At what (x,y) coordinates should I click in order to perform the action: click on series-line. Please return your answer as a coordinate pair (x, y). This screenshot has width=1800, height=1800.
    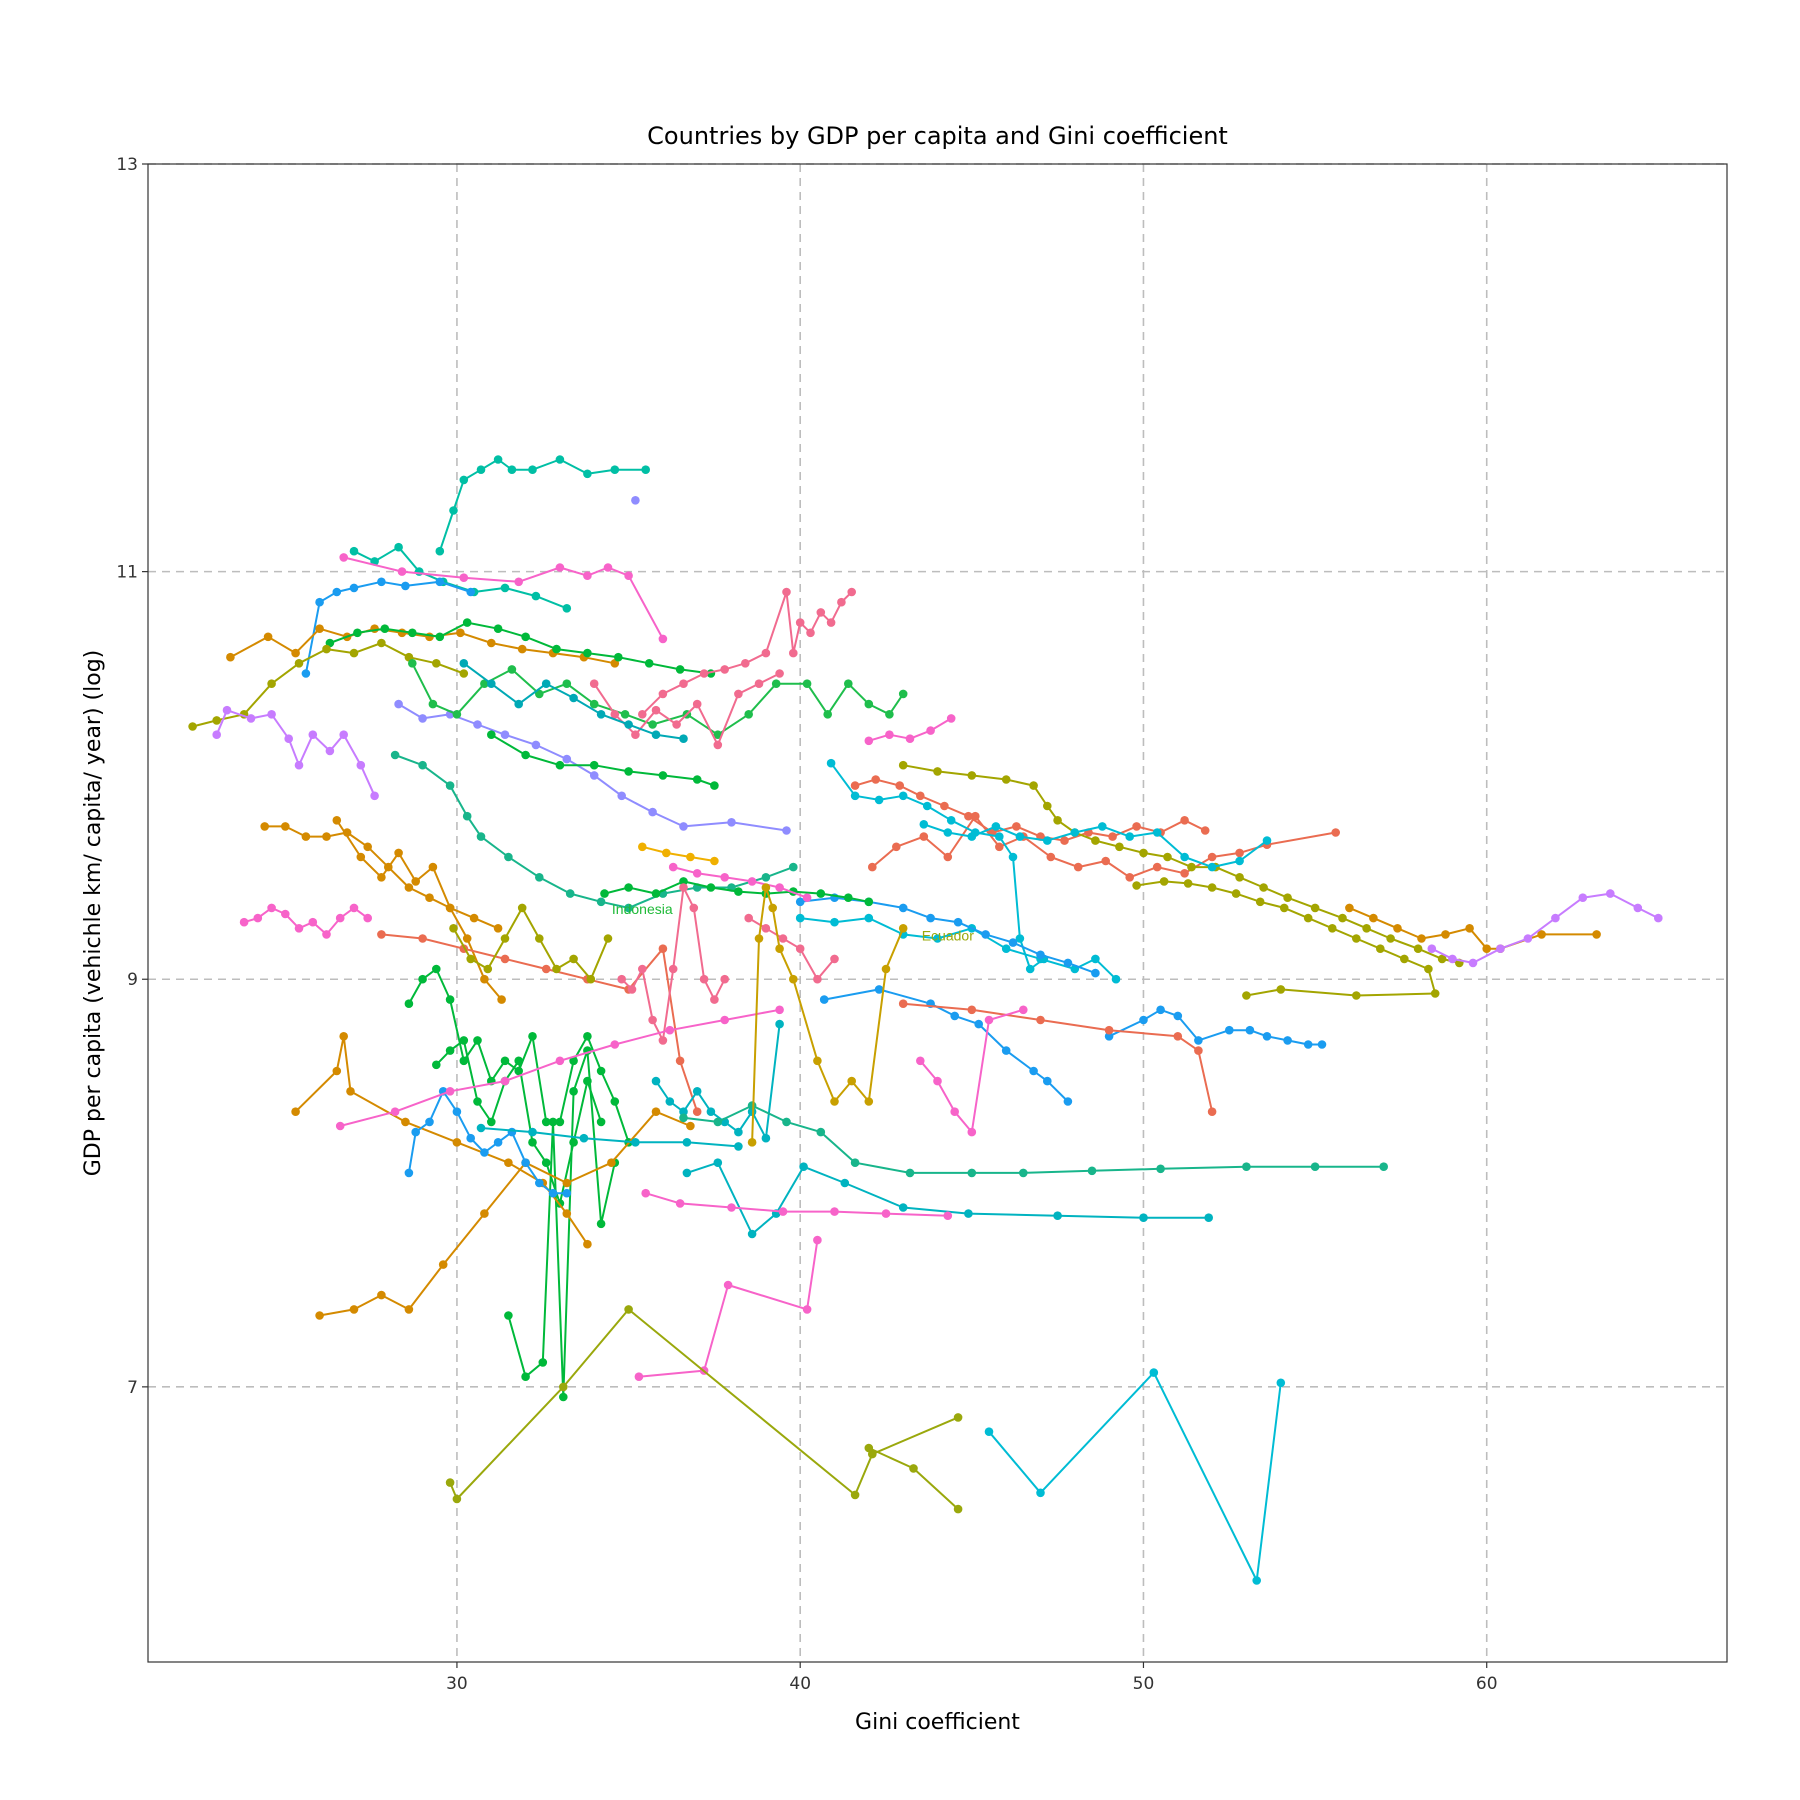
    Looking at the image, I should click on (971, 1071).